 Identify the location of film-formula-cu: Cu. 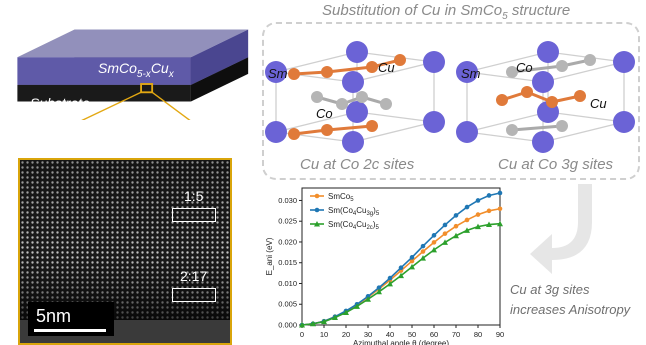
(159, 68).